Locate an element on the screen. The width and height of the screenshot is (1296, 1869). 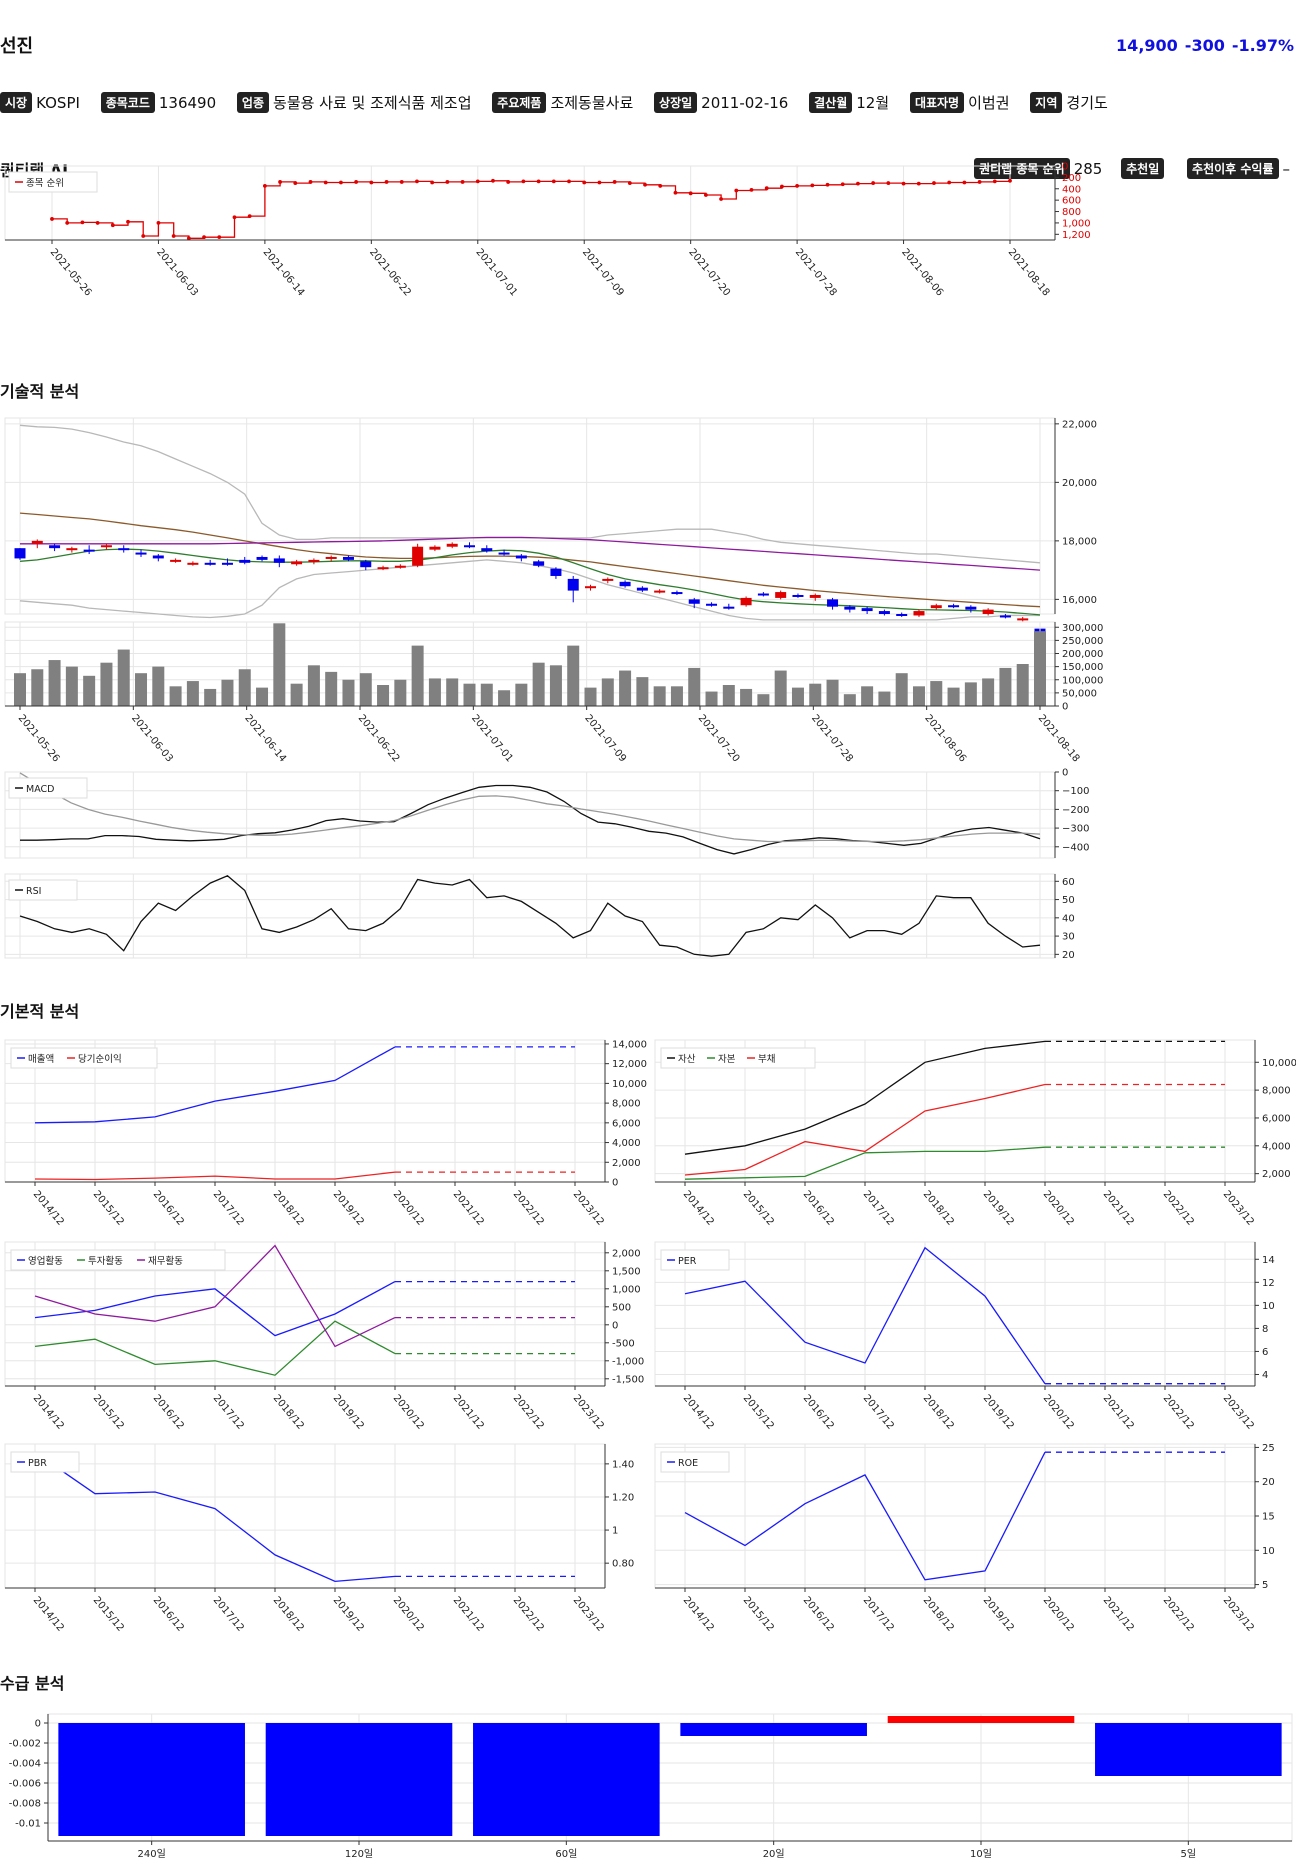
per-y-tick-label: 10 is located at coordinates (1268, 1306).